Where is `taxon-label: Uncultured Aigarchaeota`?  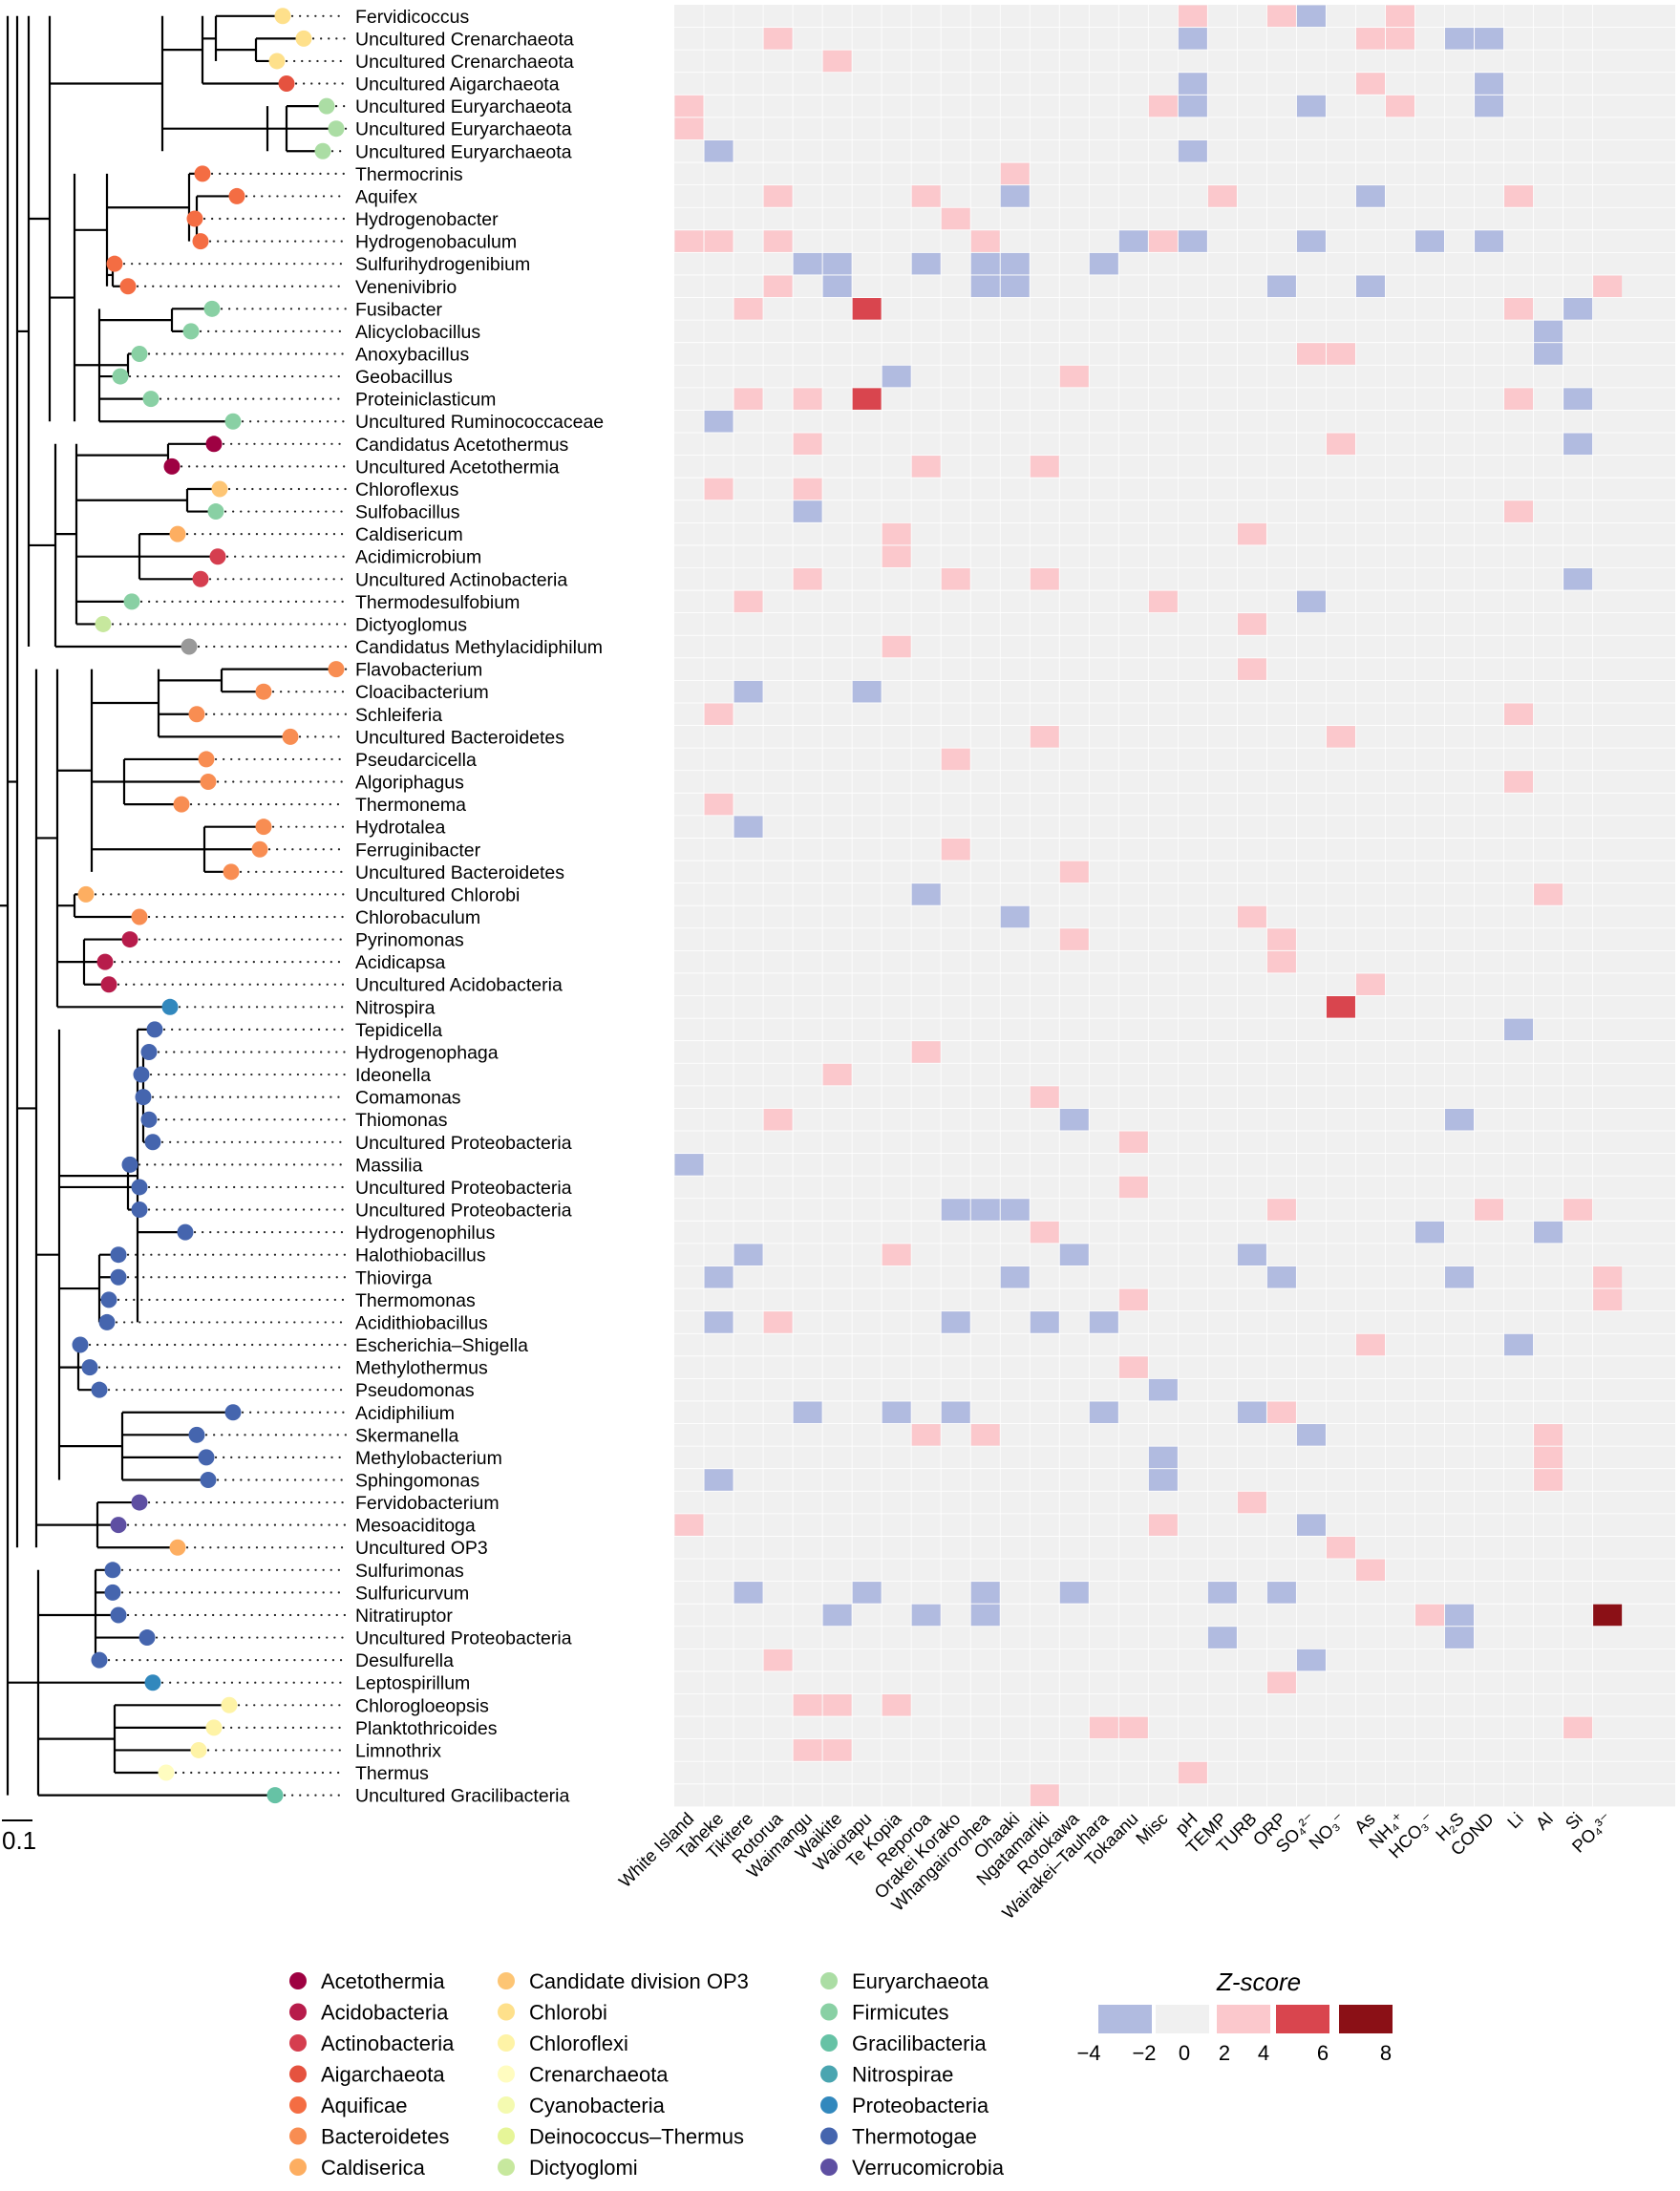 taxon-label: Uncultured Aigarchaeota is located at coordinates (457, 85).